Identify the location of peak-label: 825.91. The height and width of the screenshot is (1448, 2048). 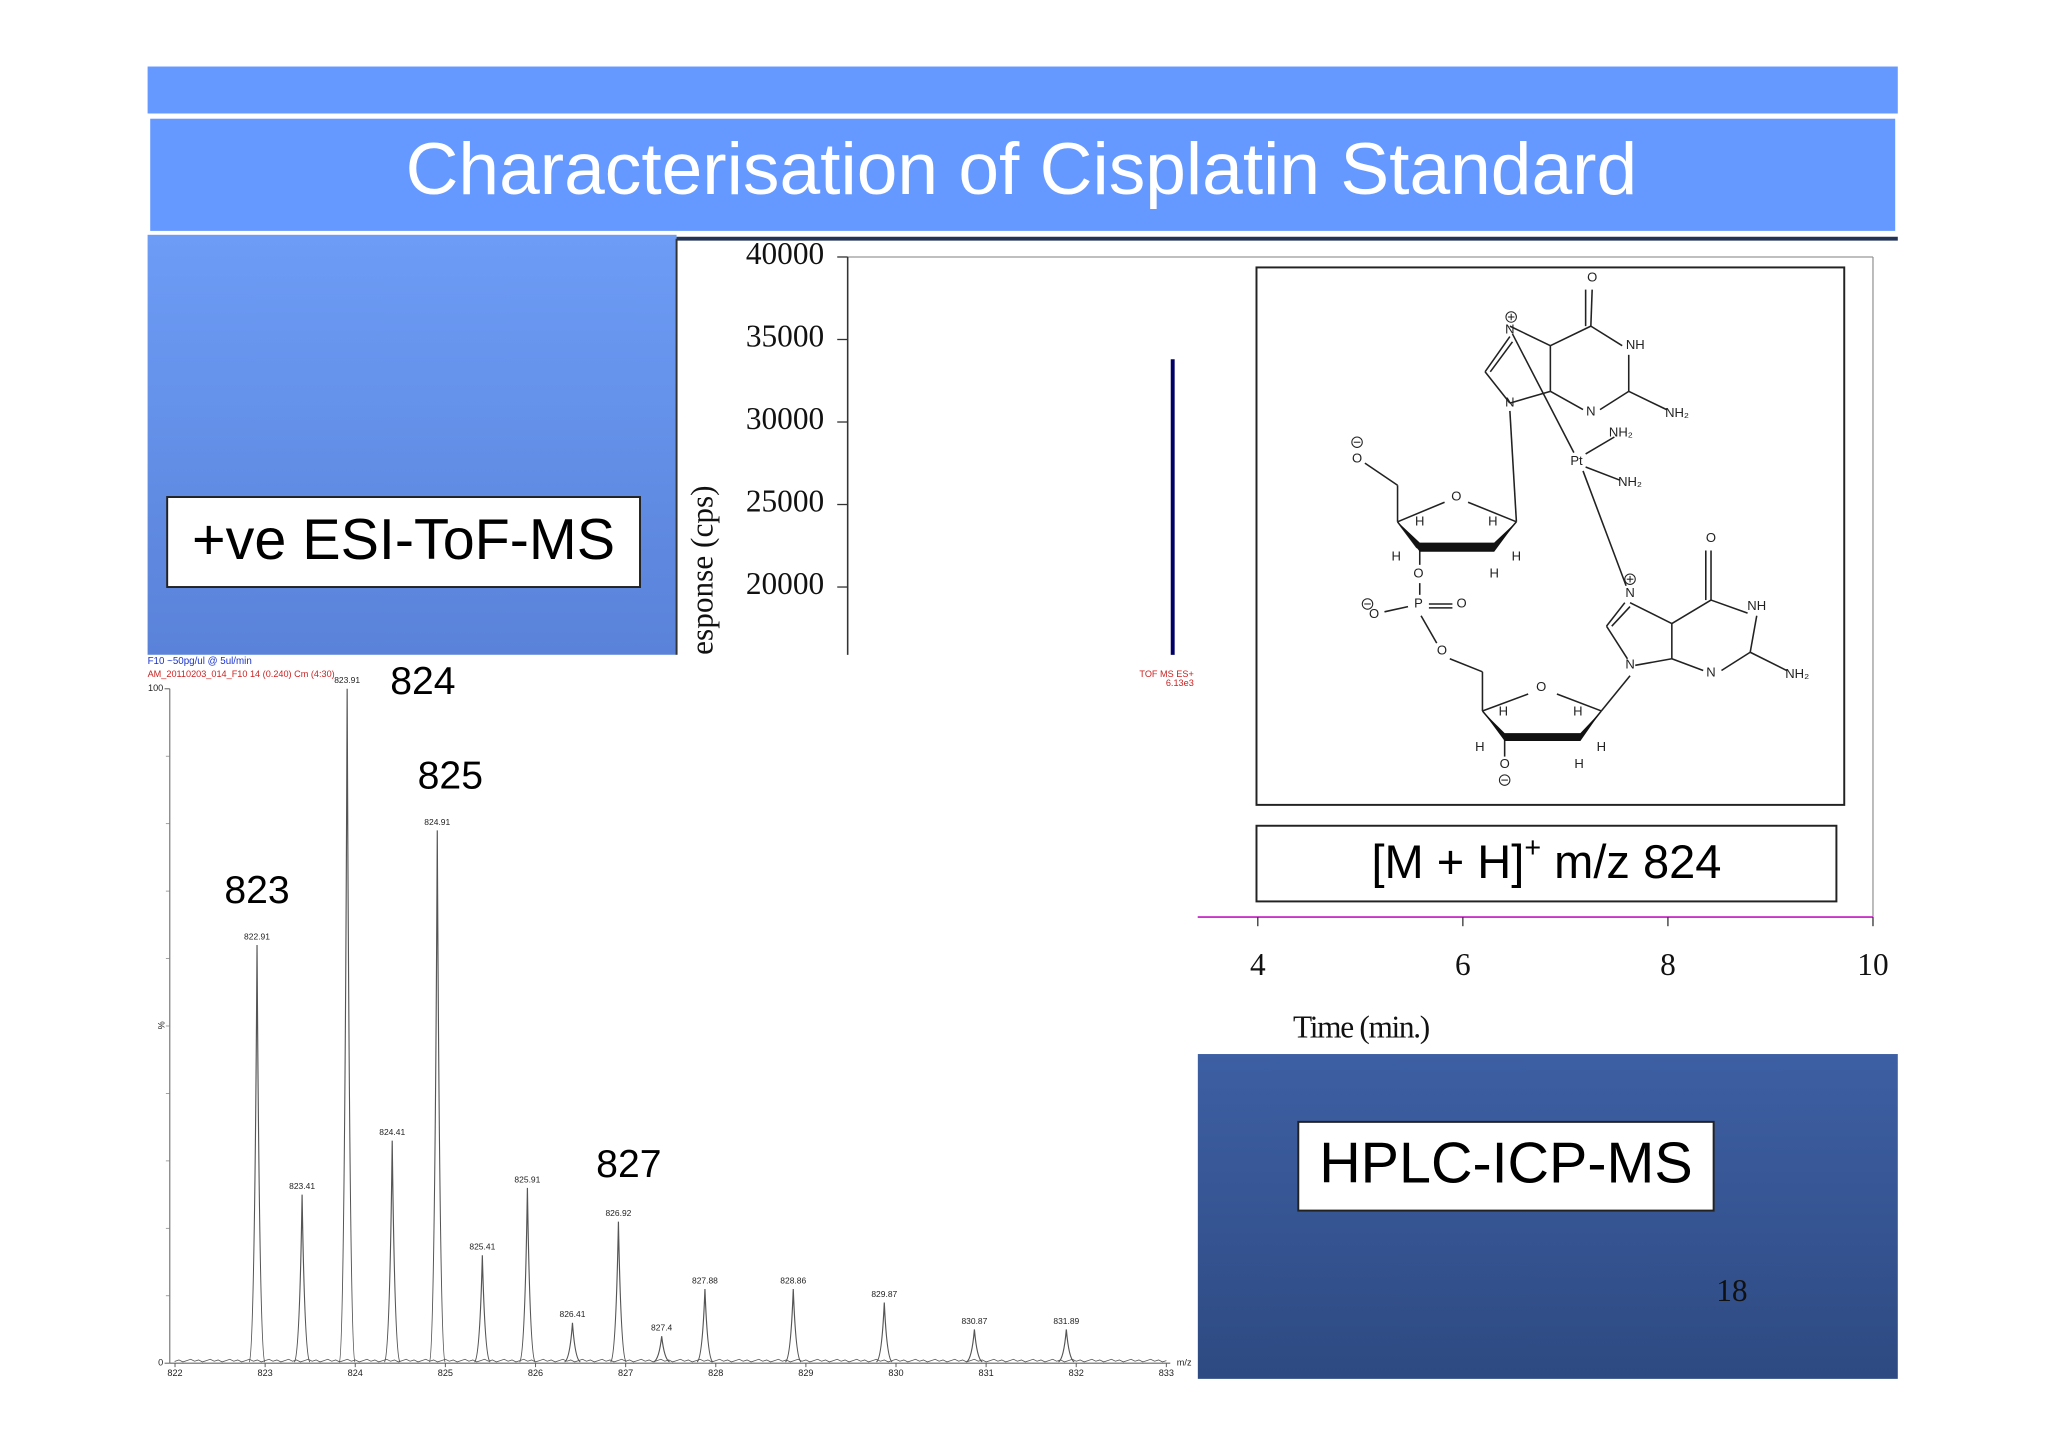
(527, 1179).